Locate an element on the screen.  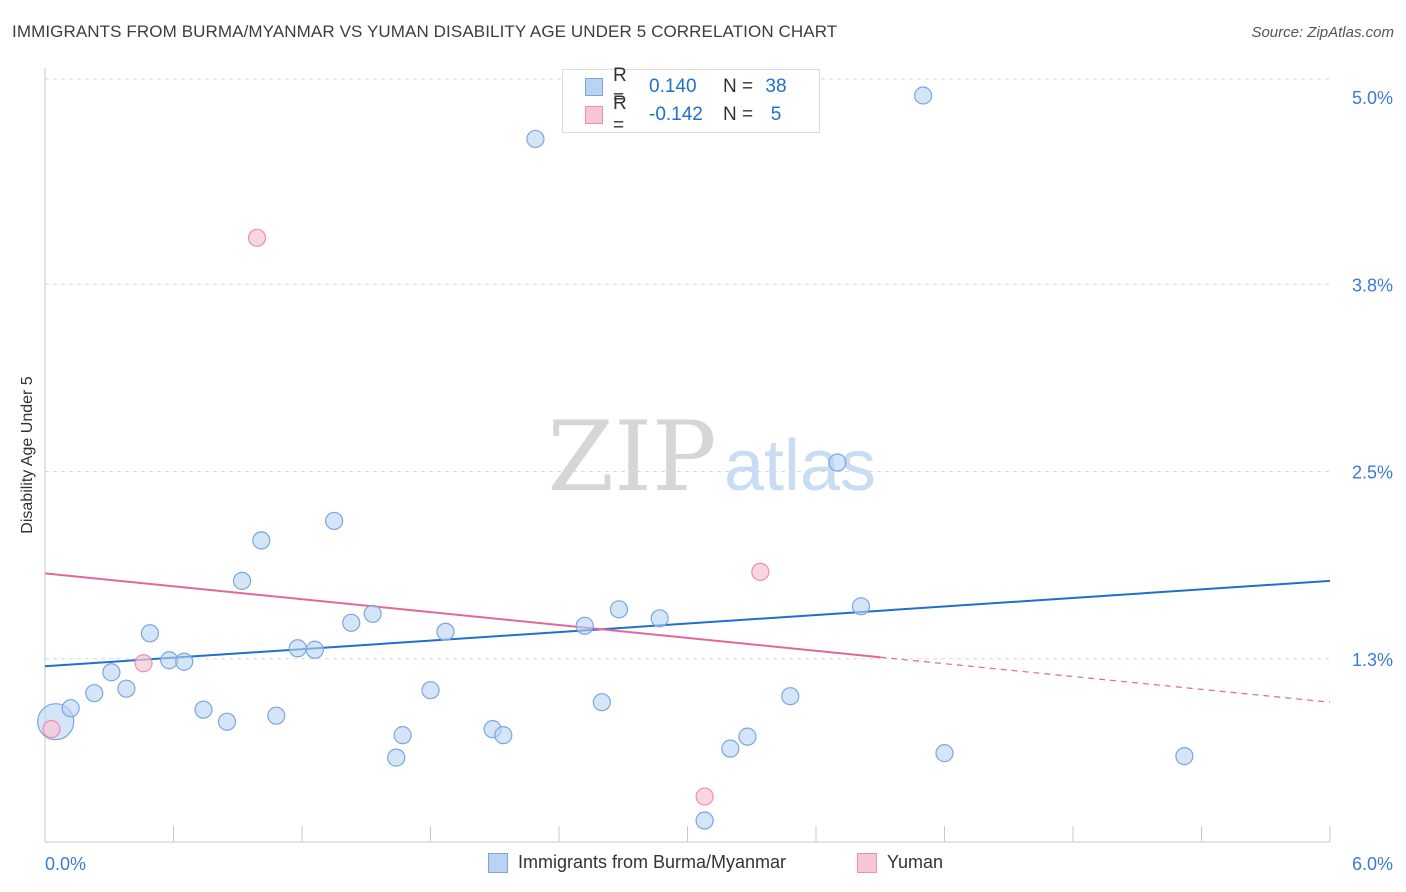
legend-row-yuman: R = -0.142 N = 5 is located at coordinates (678, 114).